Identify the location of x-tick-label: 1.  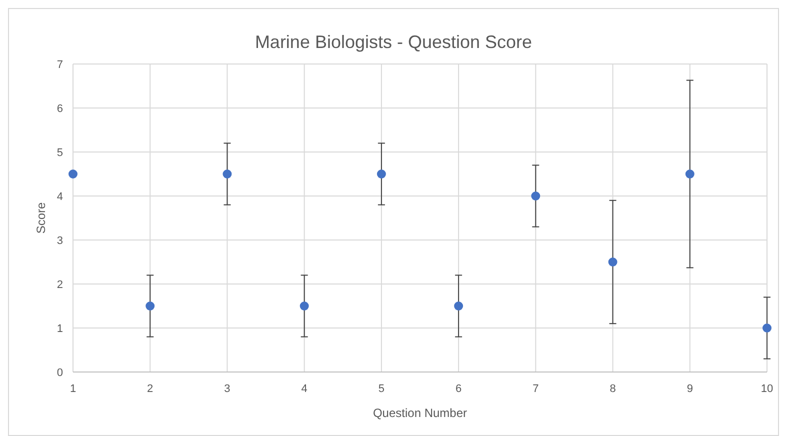
(73, 389).